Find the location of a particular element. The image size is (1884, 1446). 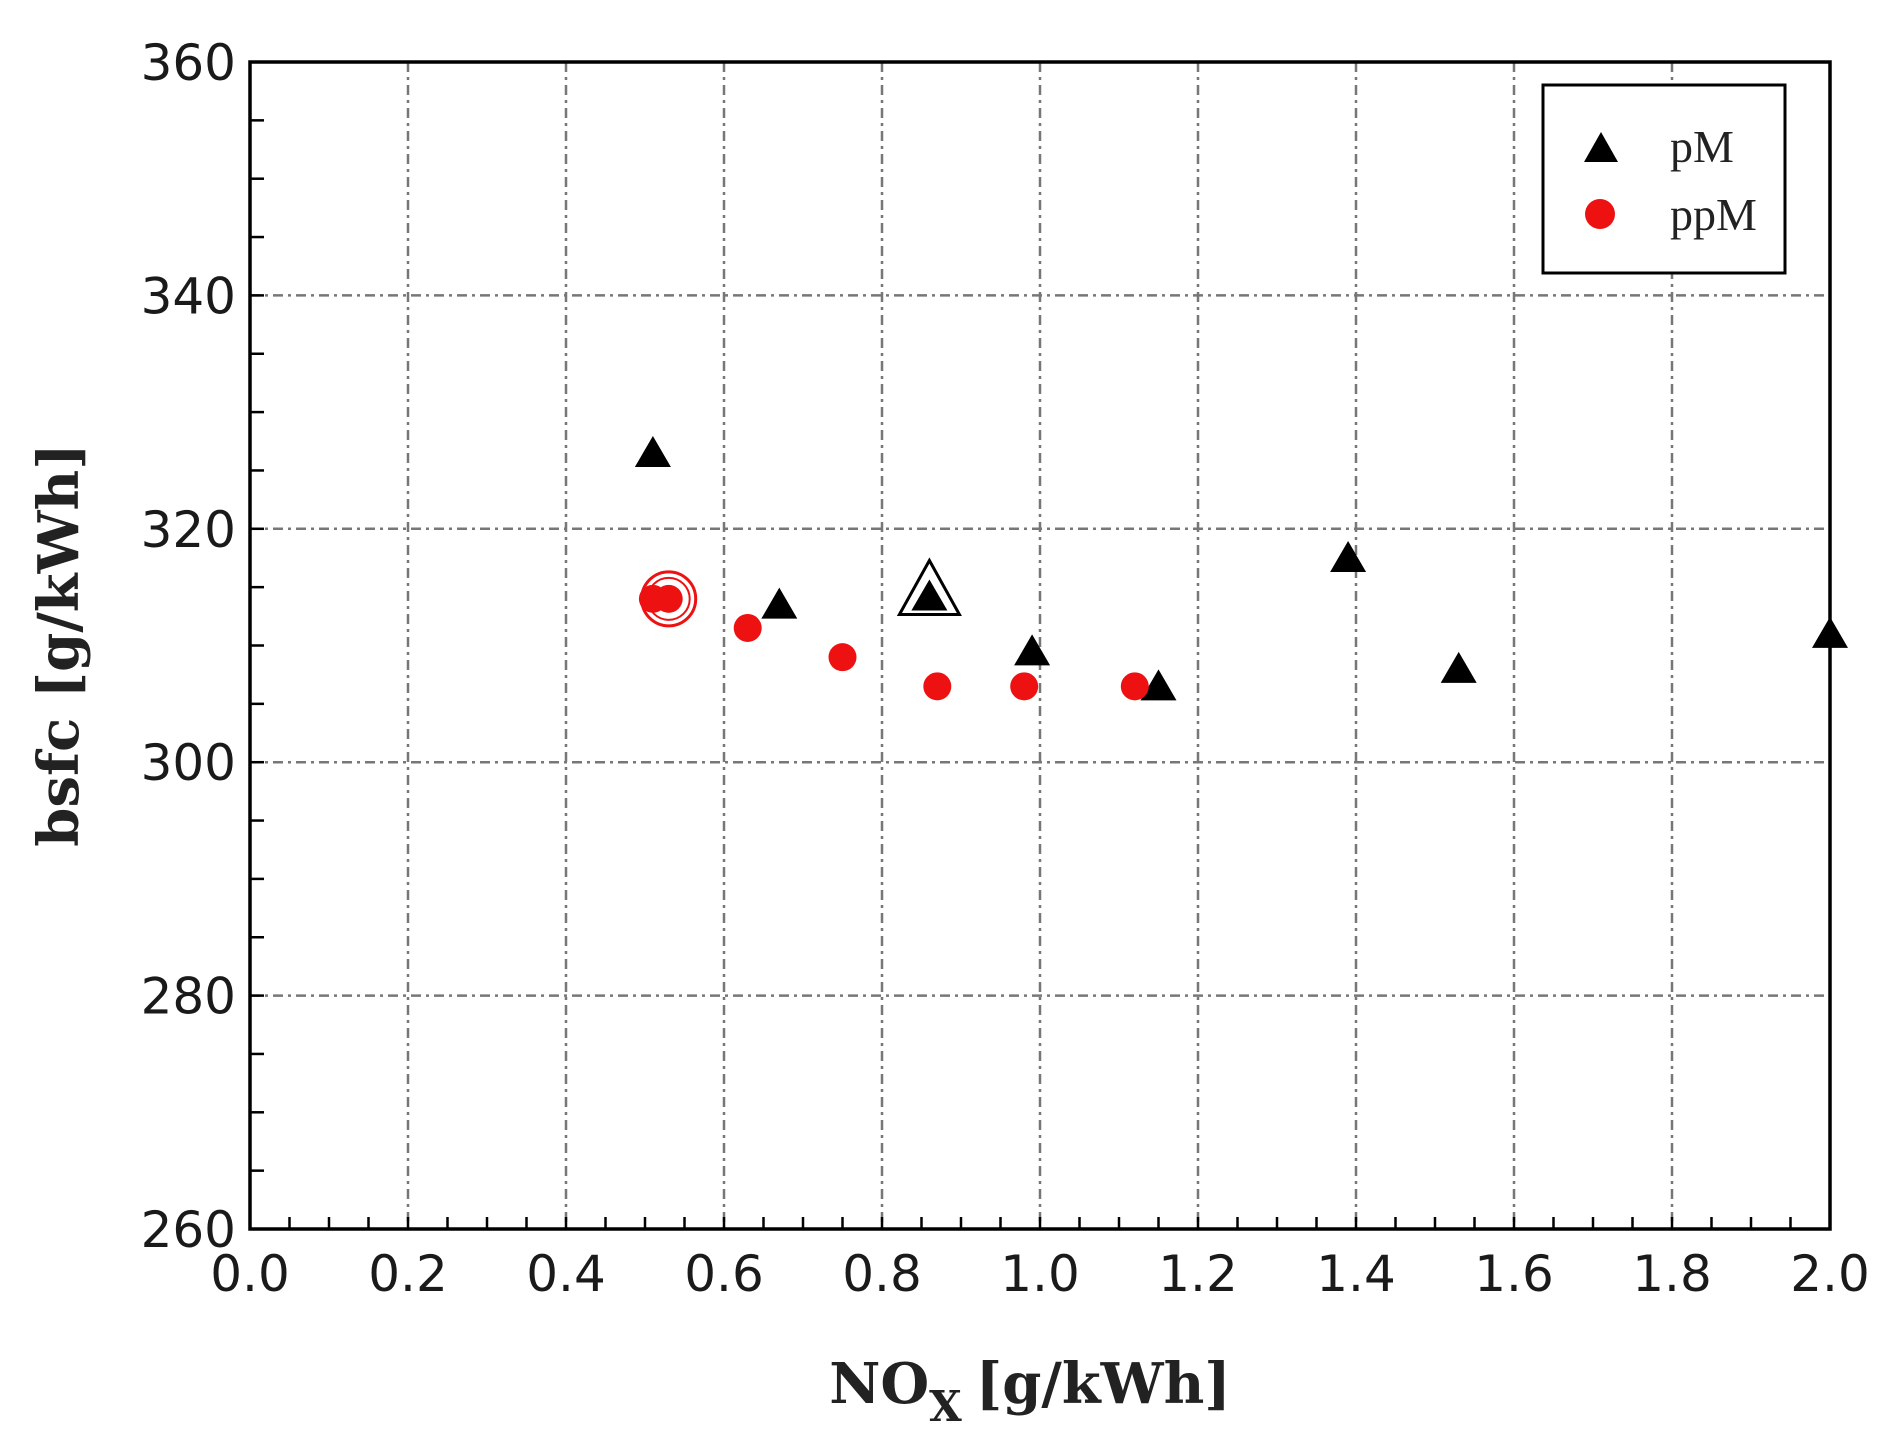

y-tick-labels: 260 280 300 320 340 360 is located at coordinates (188, 646).